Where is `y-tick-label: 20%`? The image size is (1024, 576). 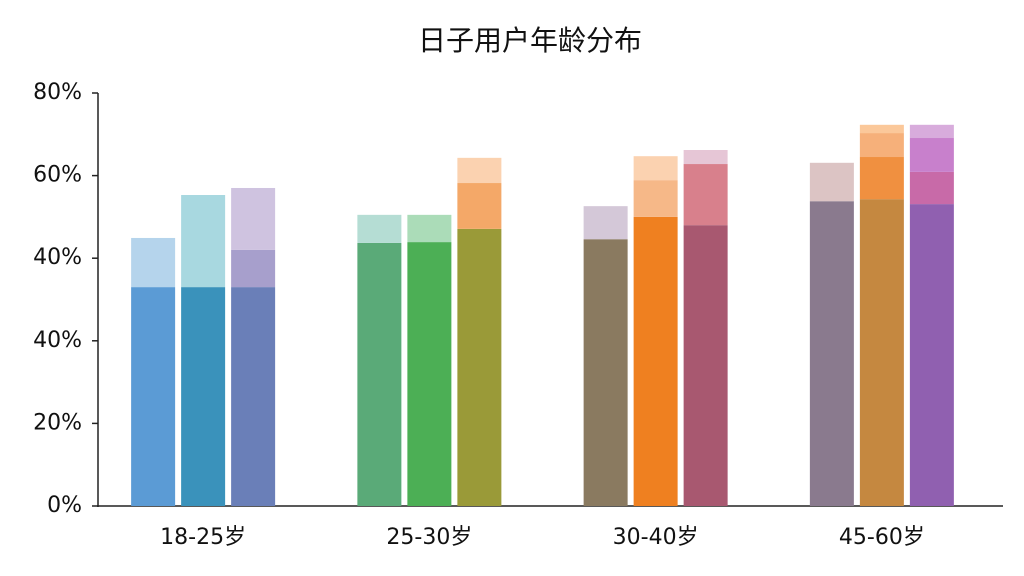
y-tick-label: 20% is located at coordinates (57, 422).